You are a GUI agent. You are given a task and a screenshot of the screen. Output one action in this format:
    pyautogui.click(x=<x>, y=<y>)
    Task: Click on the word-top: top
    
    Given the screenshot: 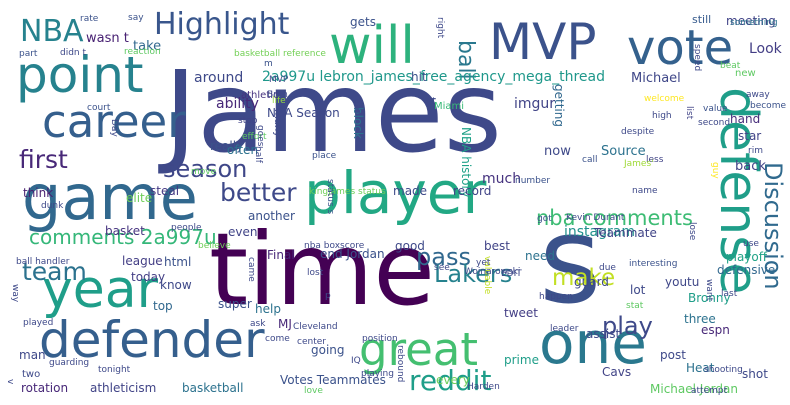 What is the action you would take?
    pyautogui.click(x=163, y=306)
    